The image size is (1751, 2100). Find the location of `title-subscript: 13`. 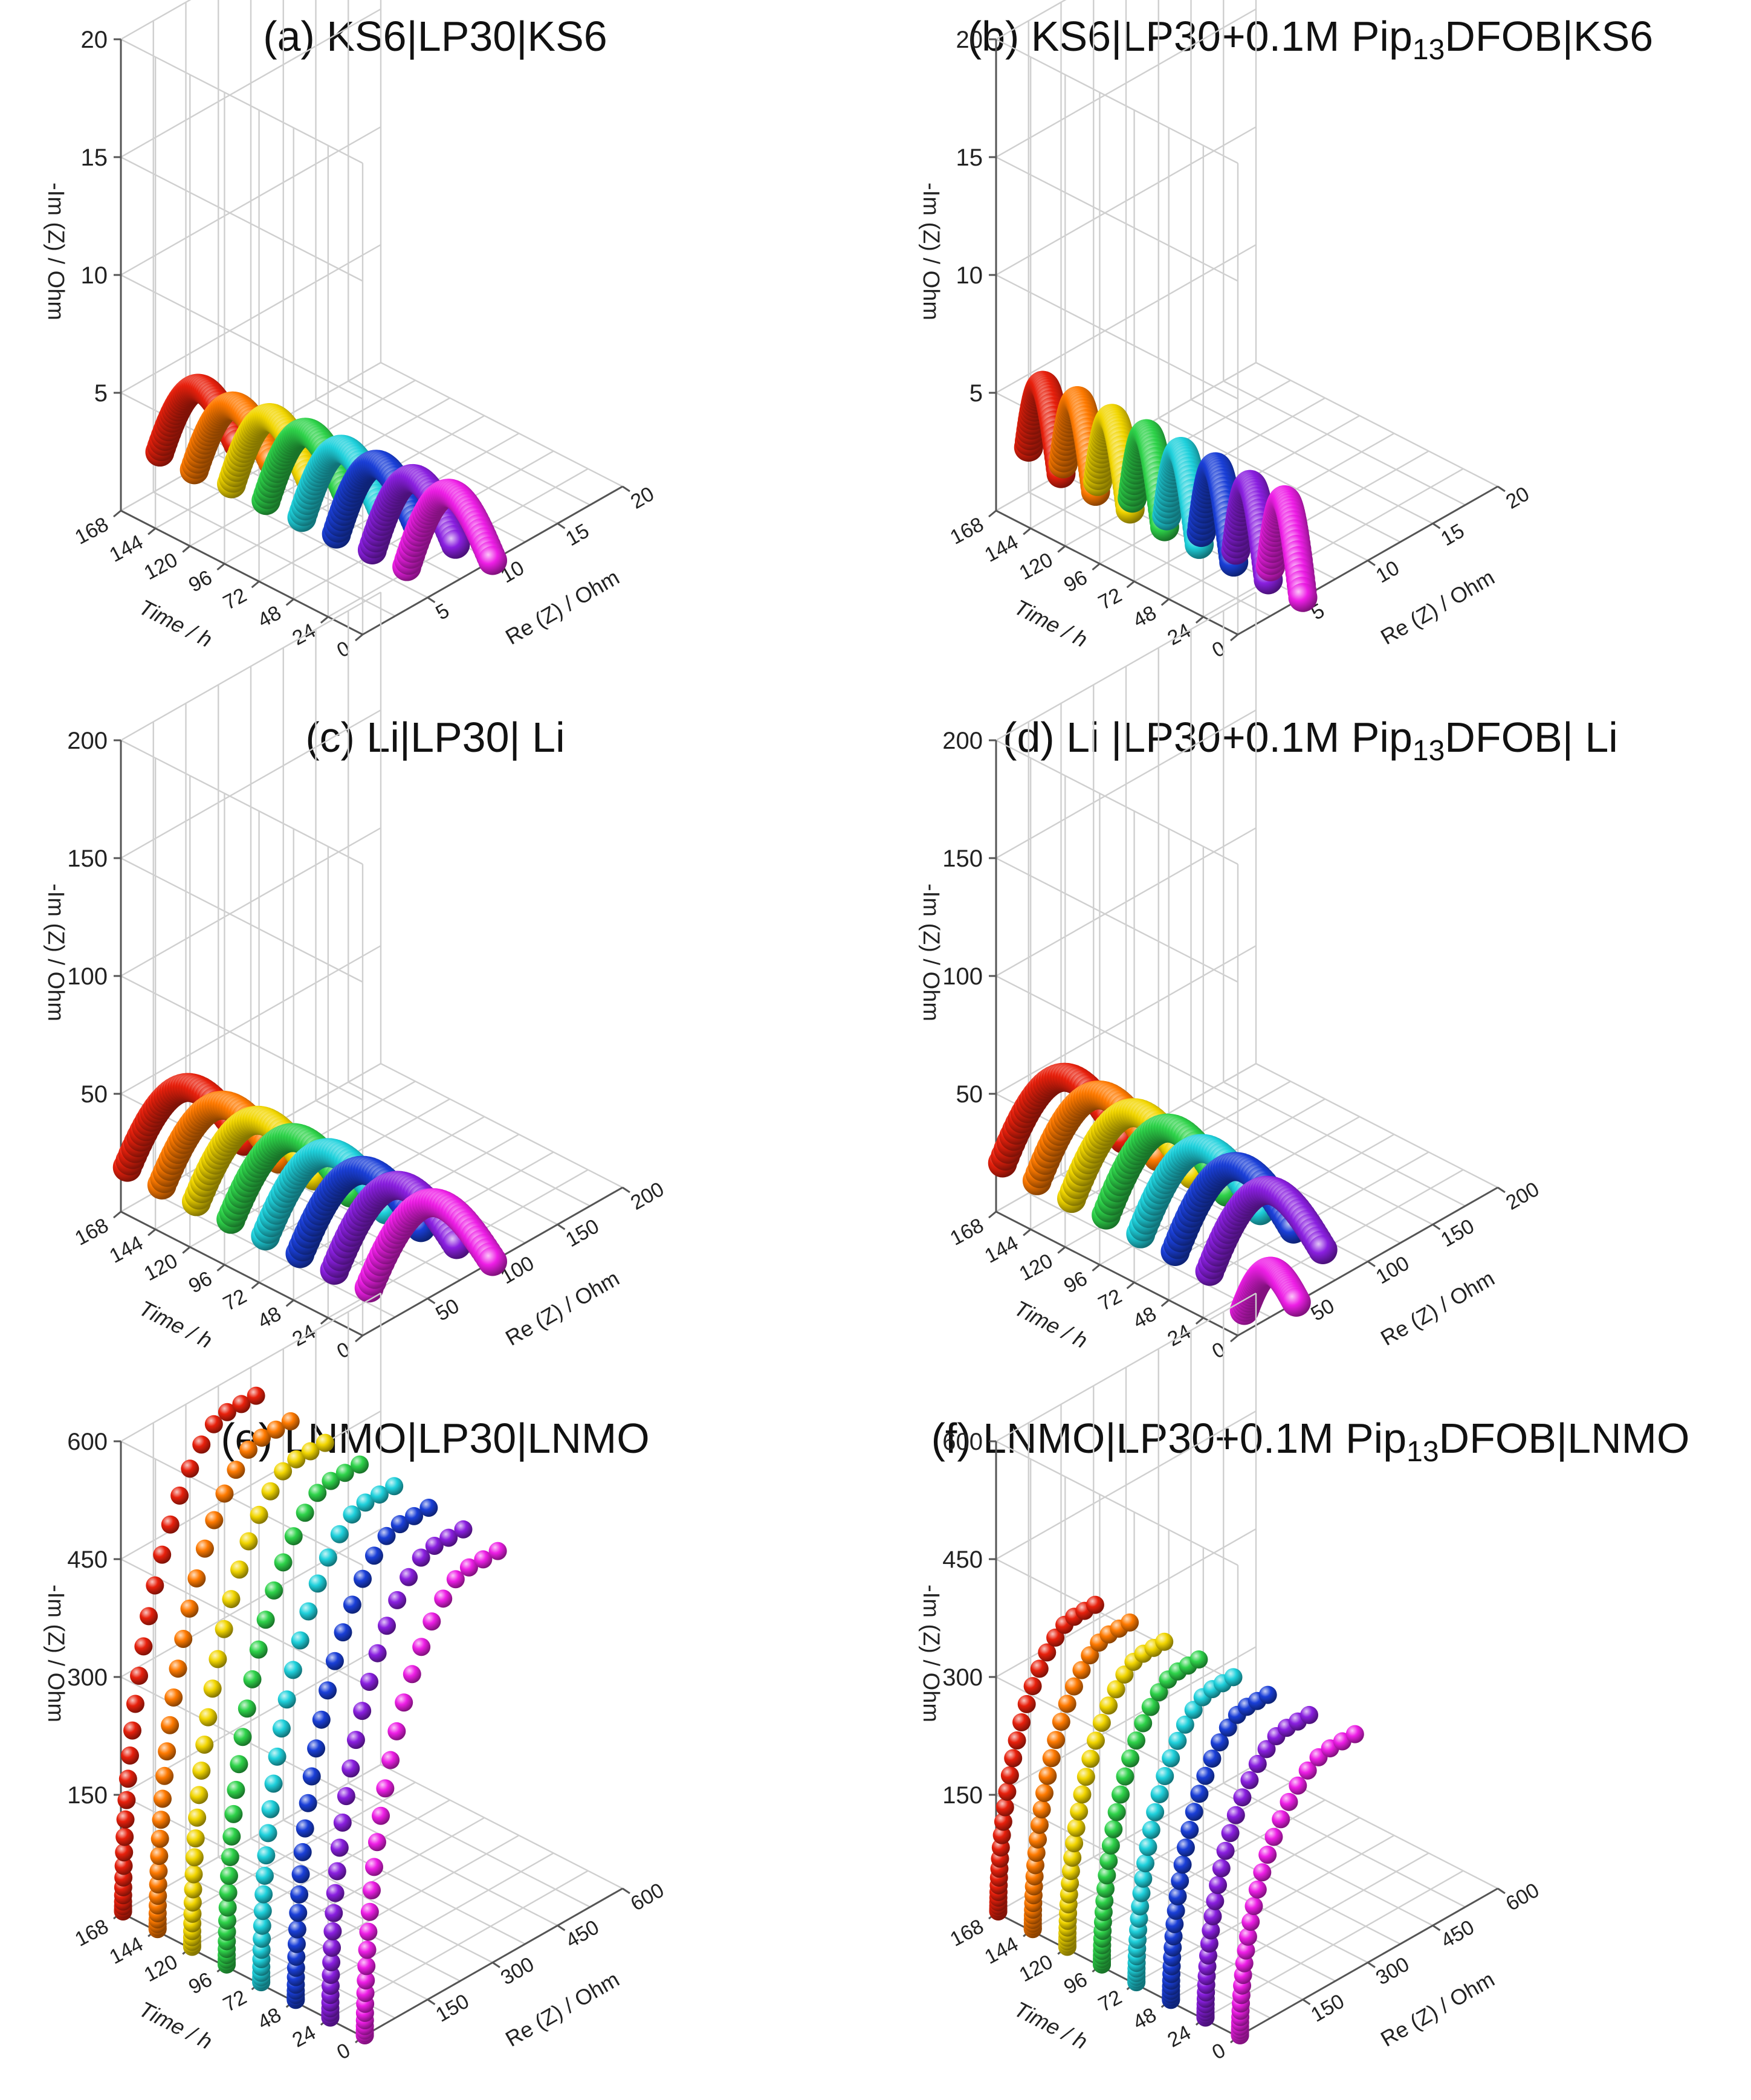

title-subscript: 13 is located at coordinates (1428, 751).